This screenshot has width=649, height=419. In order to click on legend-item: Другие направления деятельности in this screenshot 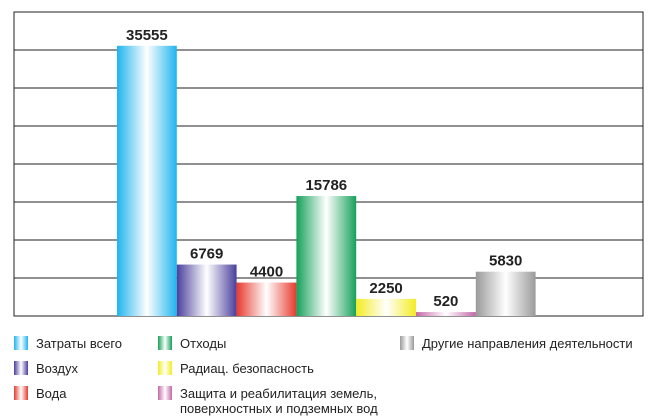, I will do `click(516, 343)`.